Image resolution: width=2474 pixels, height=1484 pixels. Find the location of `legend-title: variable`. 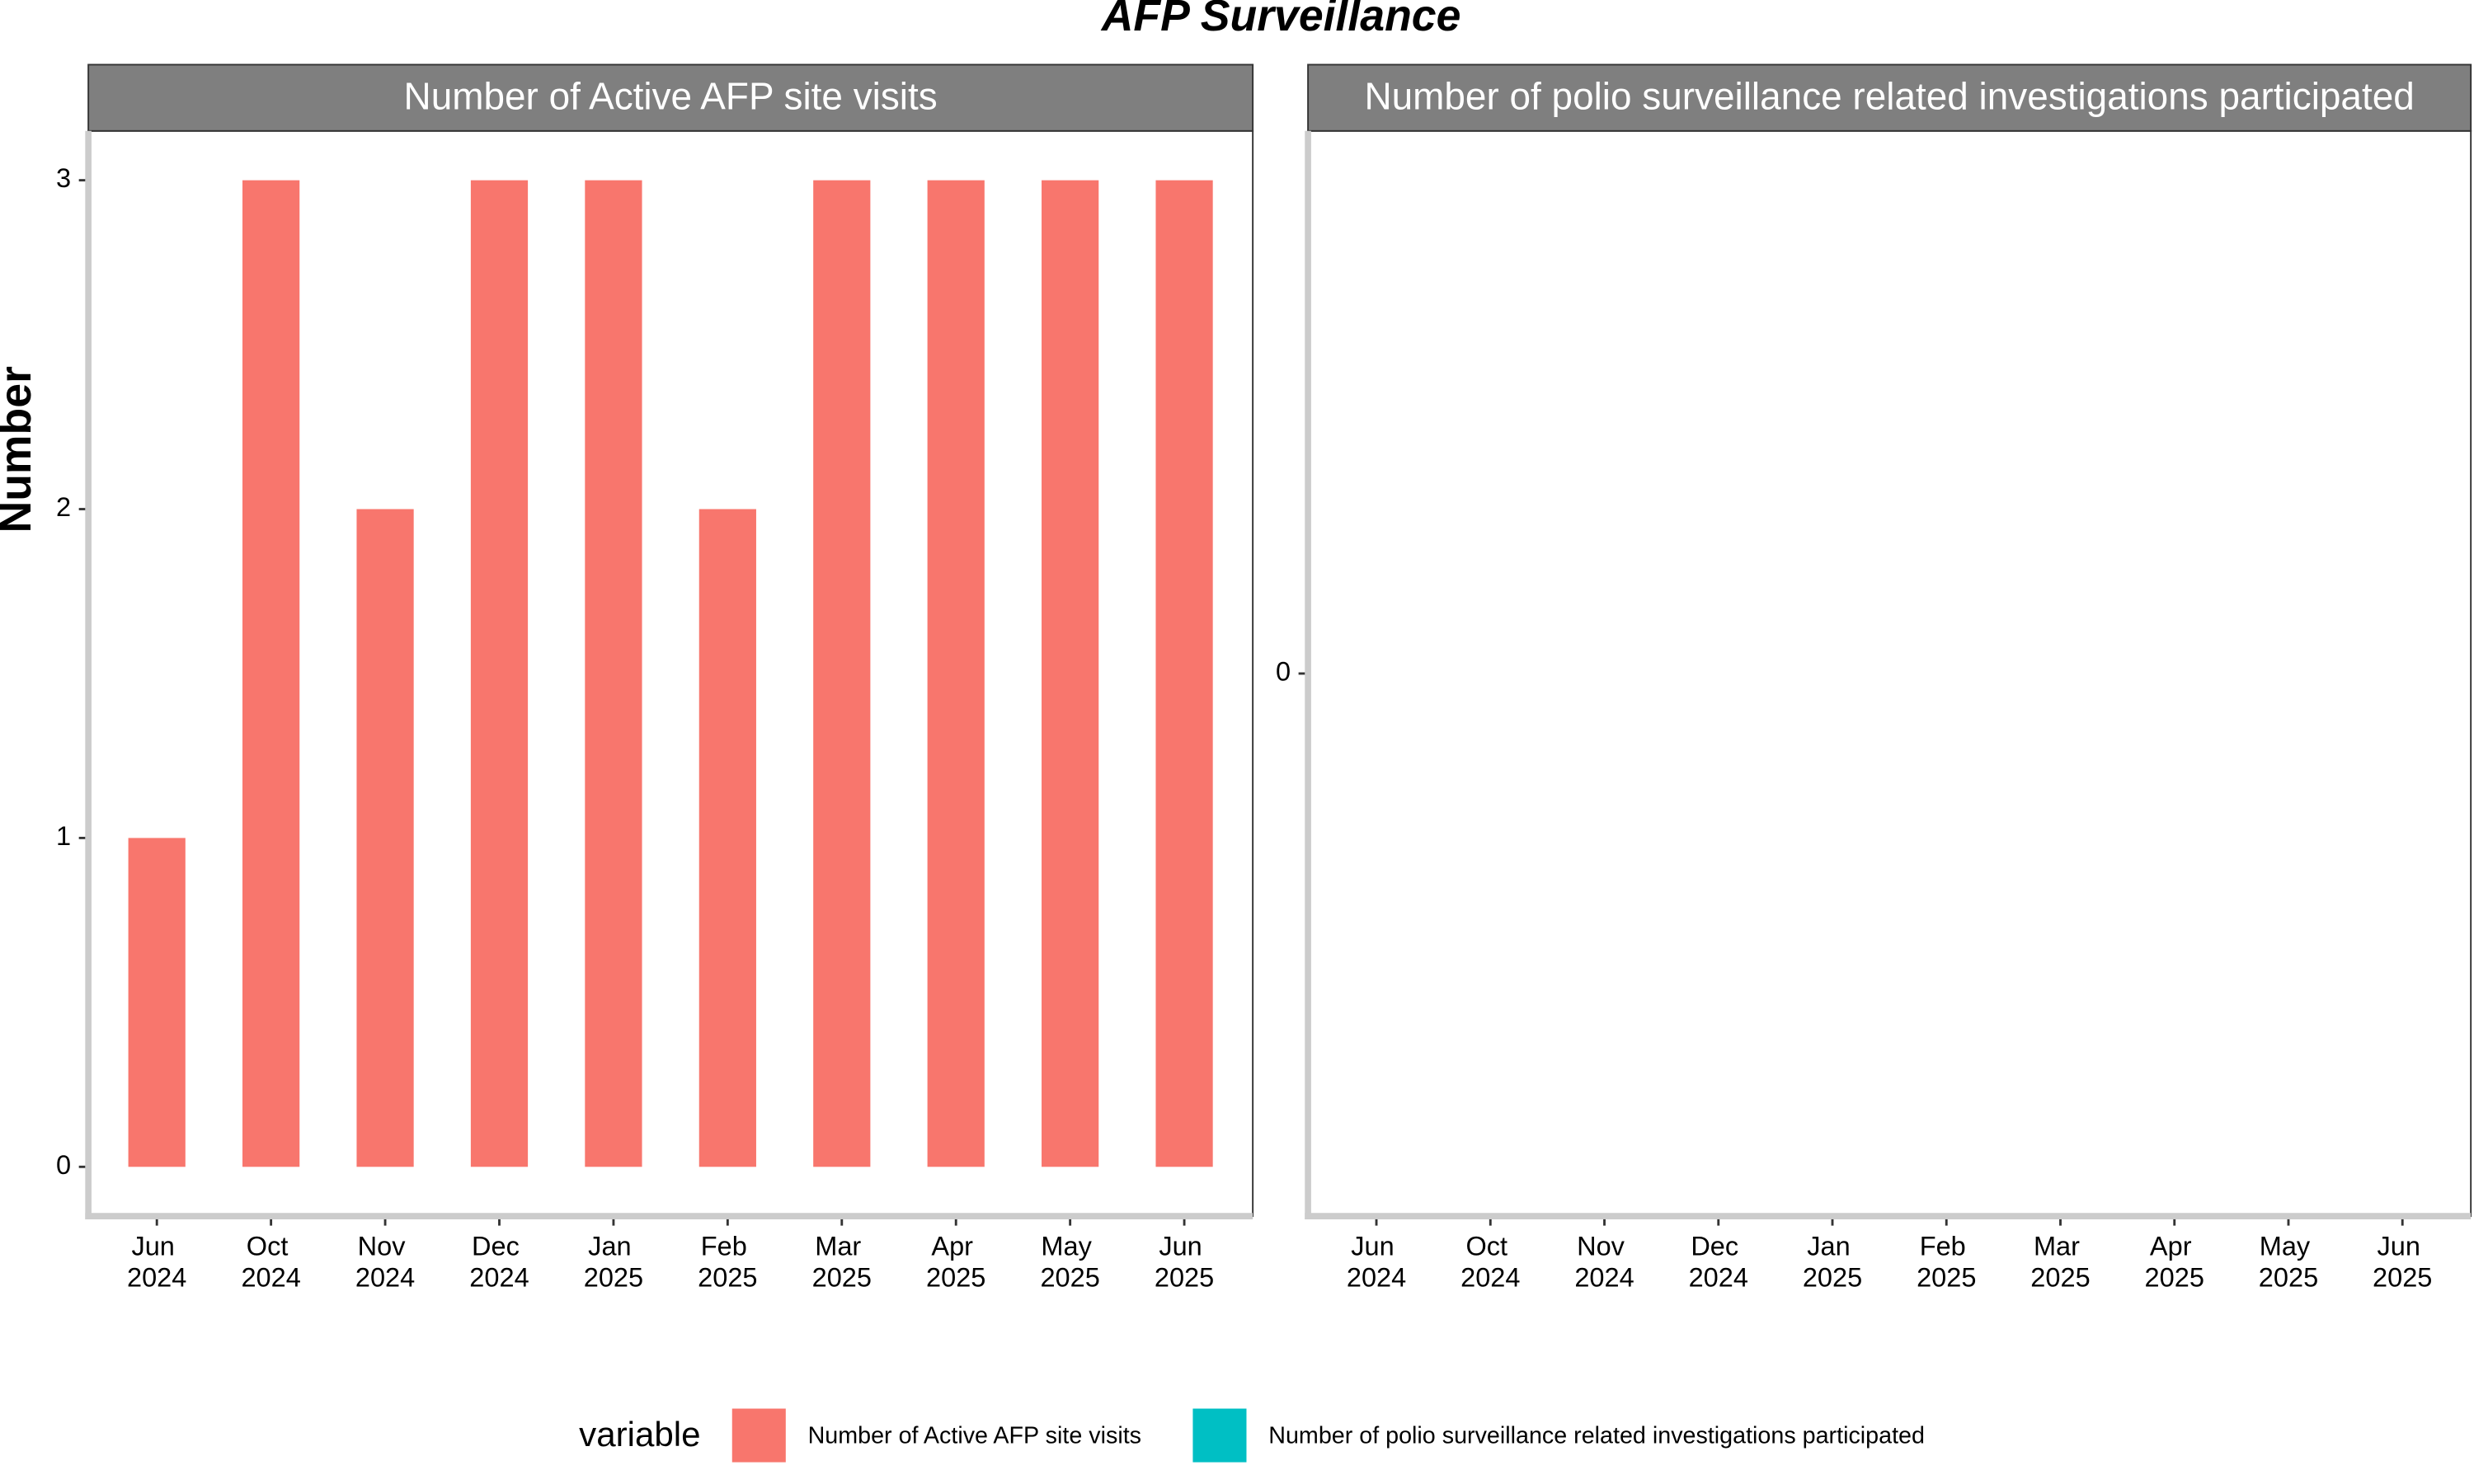

legend-title: variable is located at coordinates (639, 1434).